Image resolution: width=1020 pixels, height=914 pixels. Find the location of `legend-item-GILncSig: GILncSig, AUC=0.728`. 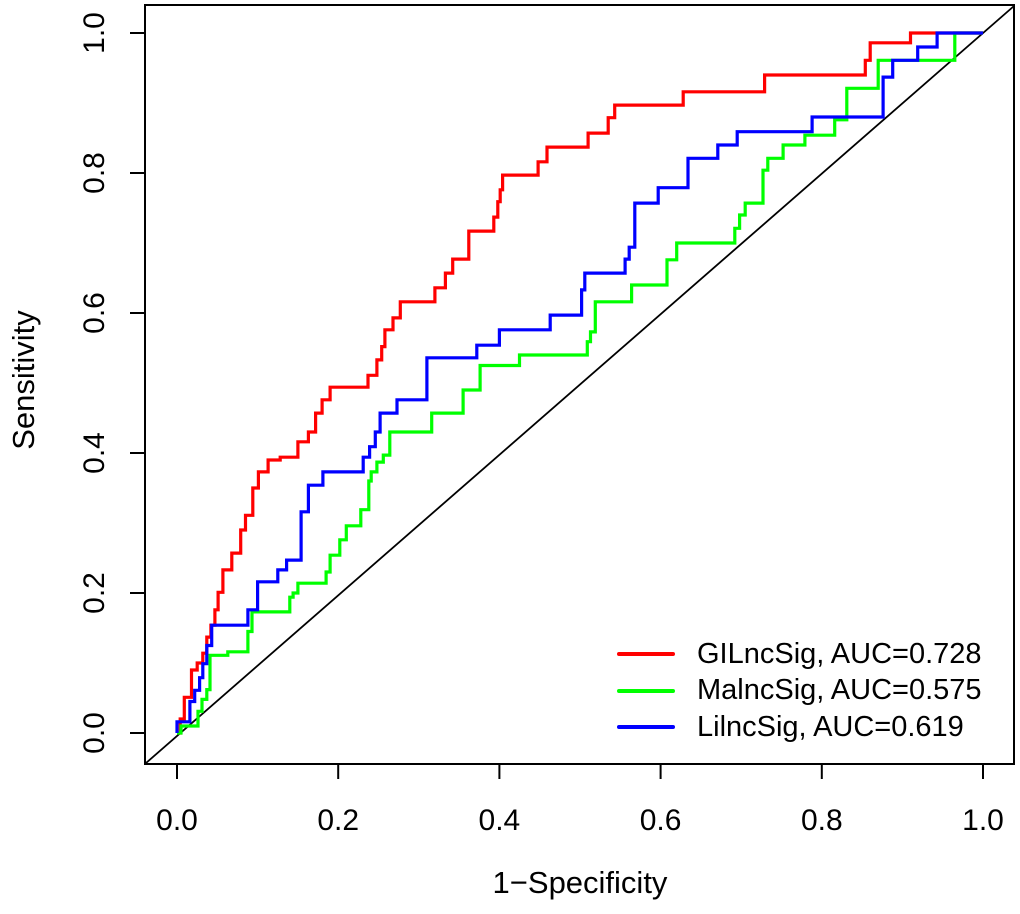

legend-item-GILncSig: GILncSig, AUC=0.728 is located at coordinates (799, 654).